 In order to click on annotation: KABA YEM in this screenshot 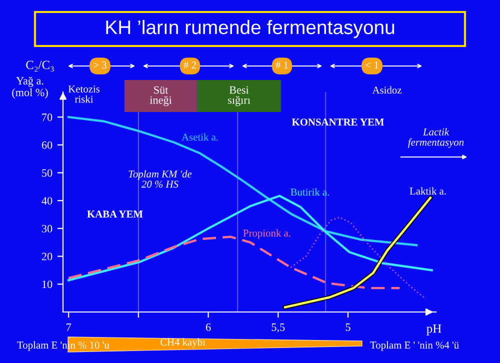, I will do `click(115, 214)`.